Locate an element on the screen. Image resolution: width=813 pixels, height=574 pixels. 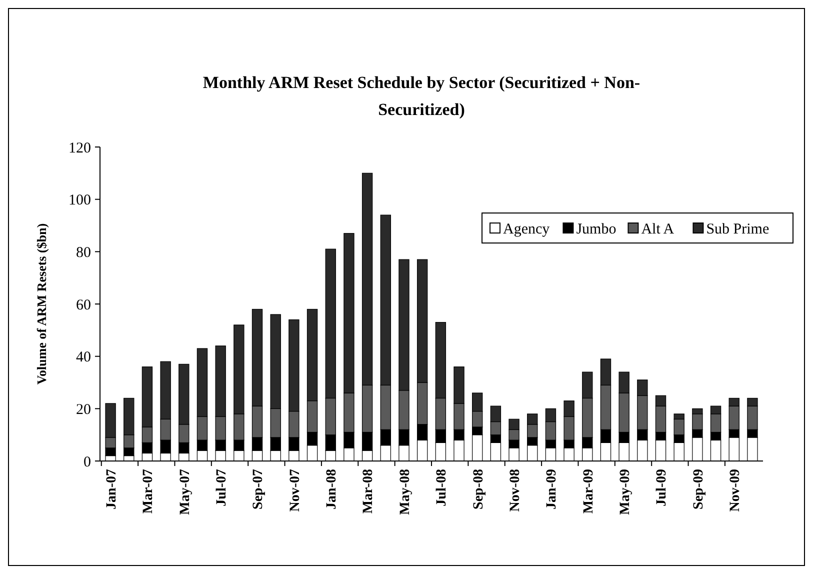
legend-label: Sub Prime is located at coordinates (738, 229).